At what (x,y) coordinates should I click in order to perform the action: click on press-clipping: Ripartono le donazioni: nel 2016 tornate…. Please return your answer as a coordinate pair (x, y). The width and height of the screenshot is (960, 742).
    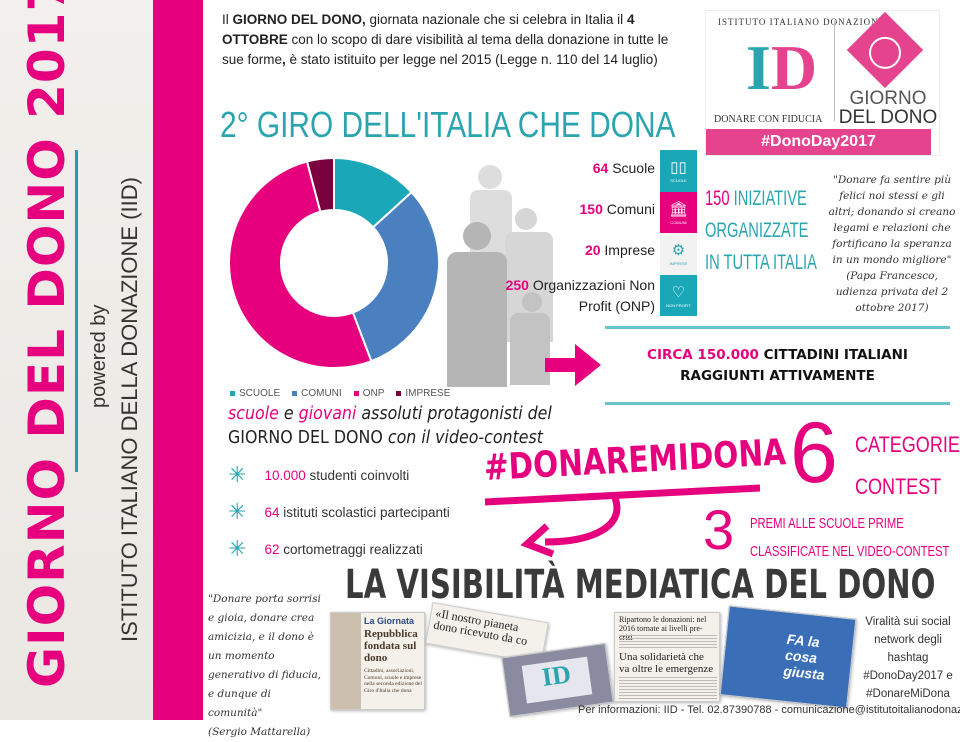
    Looking at the image, I should click on (667, 657).